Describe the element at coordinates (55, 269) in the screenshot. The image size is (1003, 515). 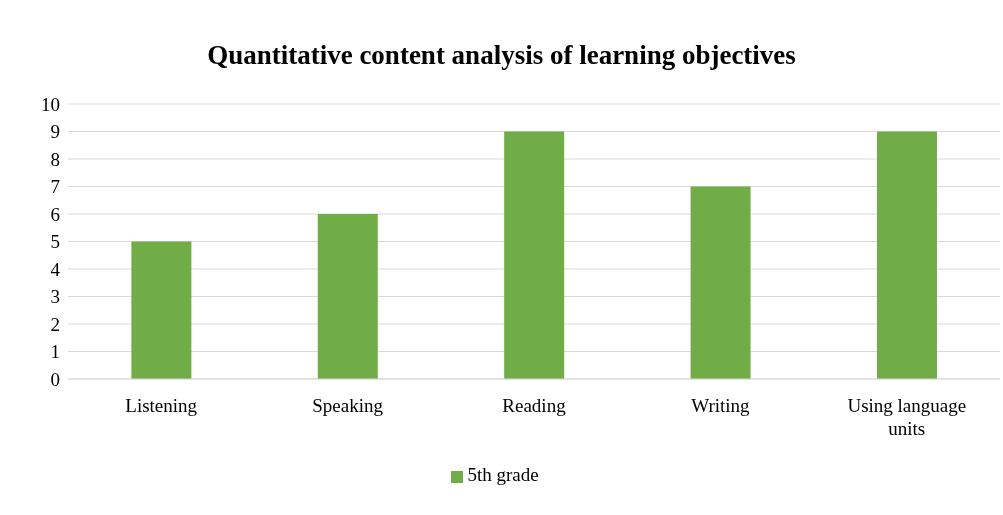
I see `y-tick-label: 4` at that location.